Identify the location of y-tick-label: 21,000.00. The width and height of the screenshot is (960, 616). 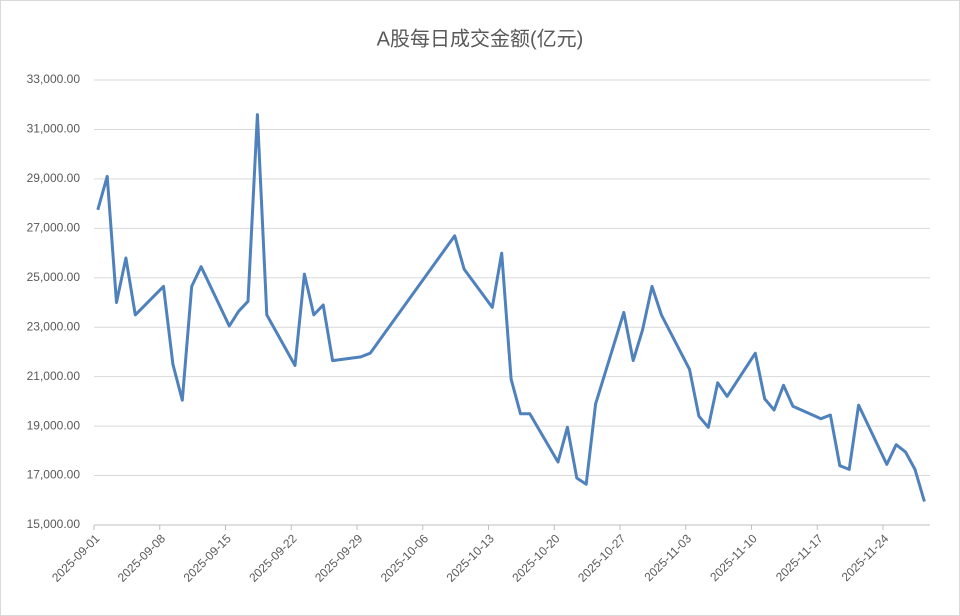
(54, 376).